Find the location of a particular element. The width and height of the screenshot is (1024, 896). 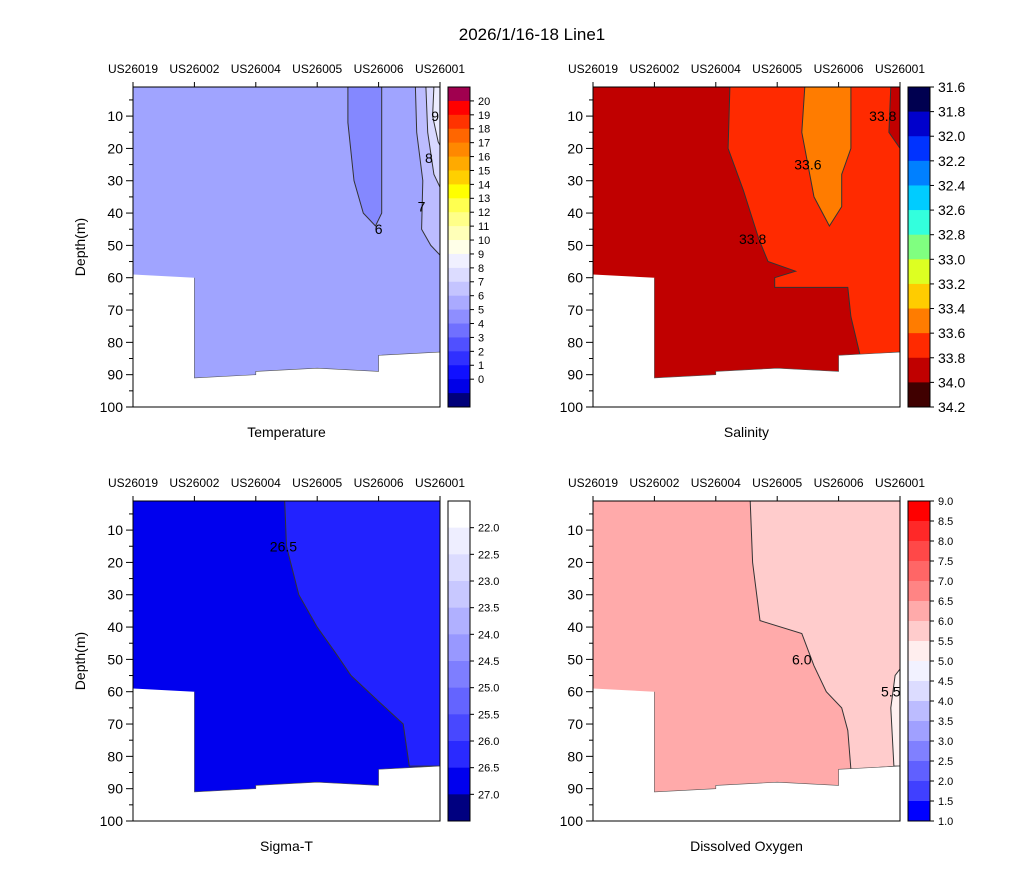

colorbar-label: 26.0 is located at coordinates (488, 742).